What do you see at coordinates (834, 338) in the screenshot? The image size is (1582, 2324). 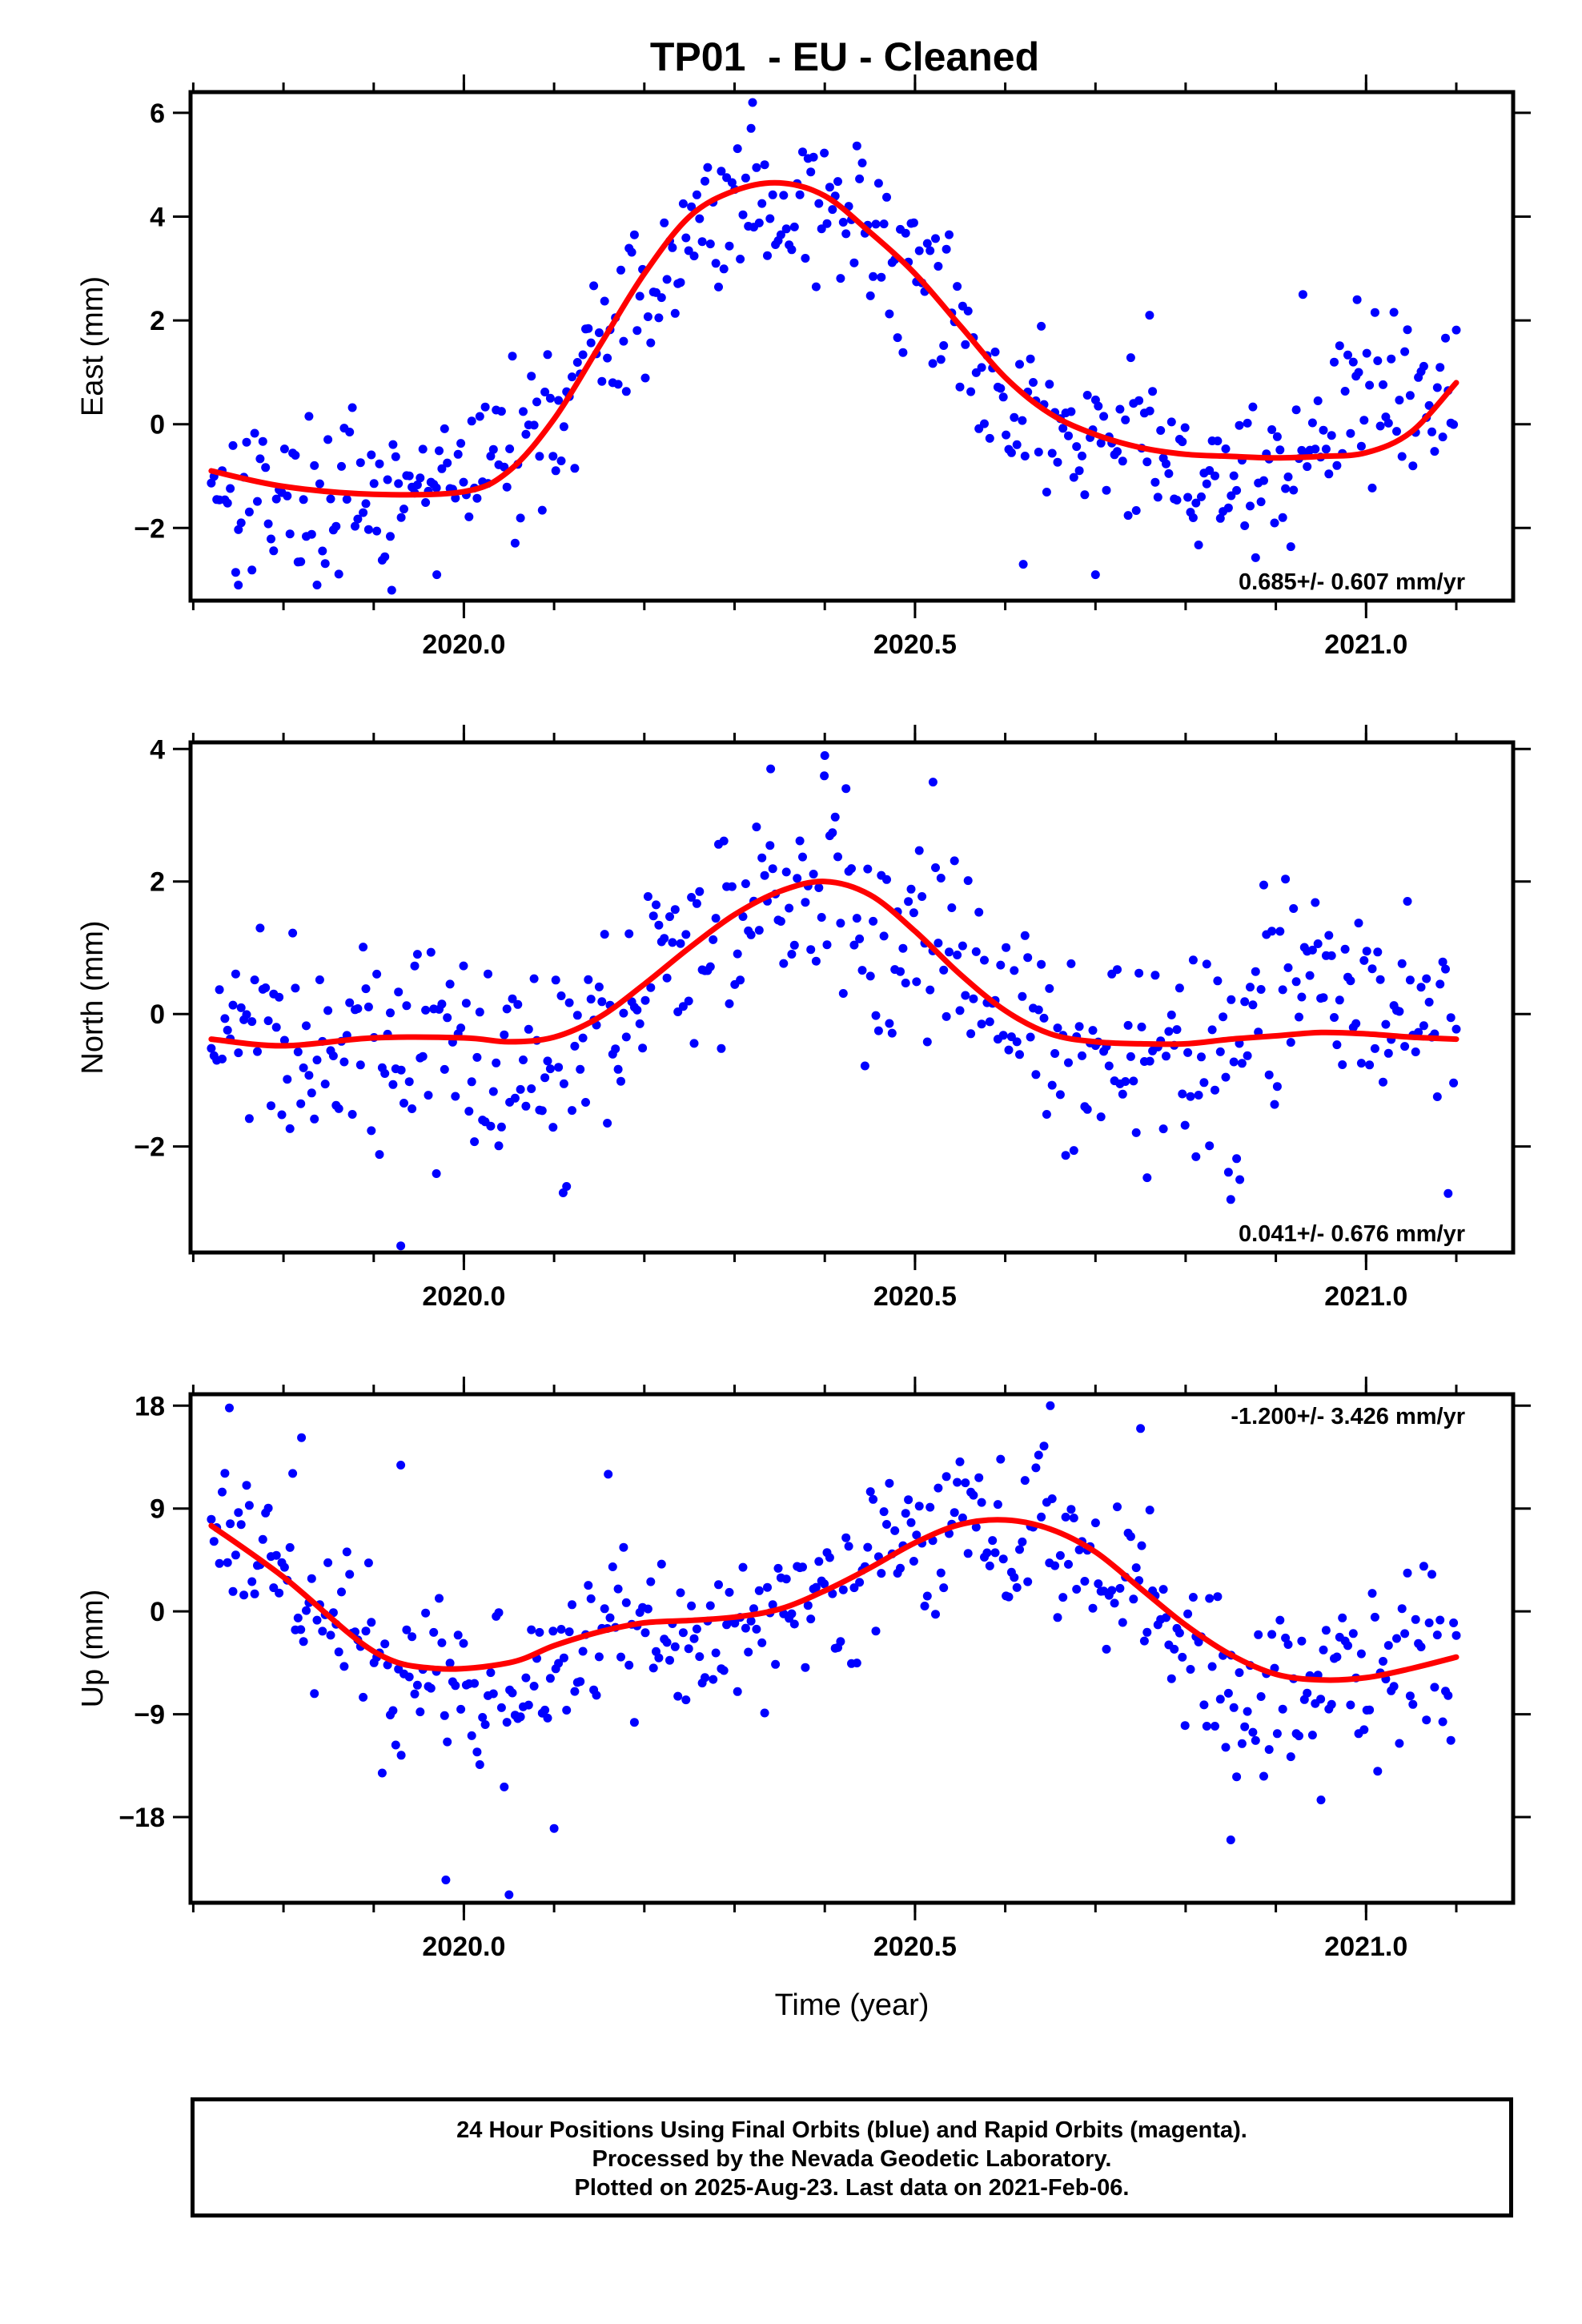 I see `east-fit-line` at bounding box center [834, 338].